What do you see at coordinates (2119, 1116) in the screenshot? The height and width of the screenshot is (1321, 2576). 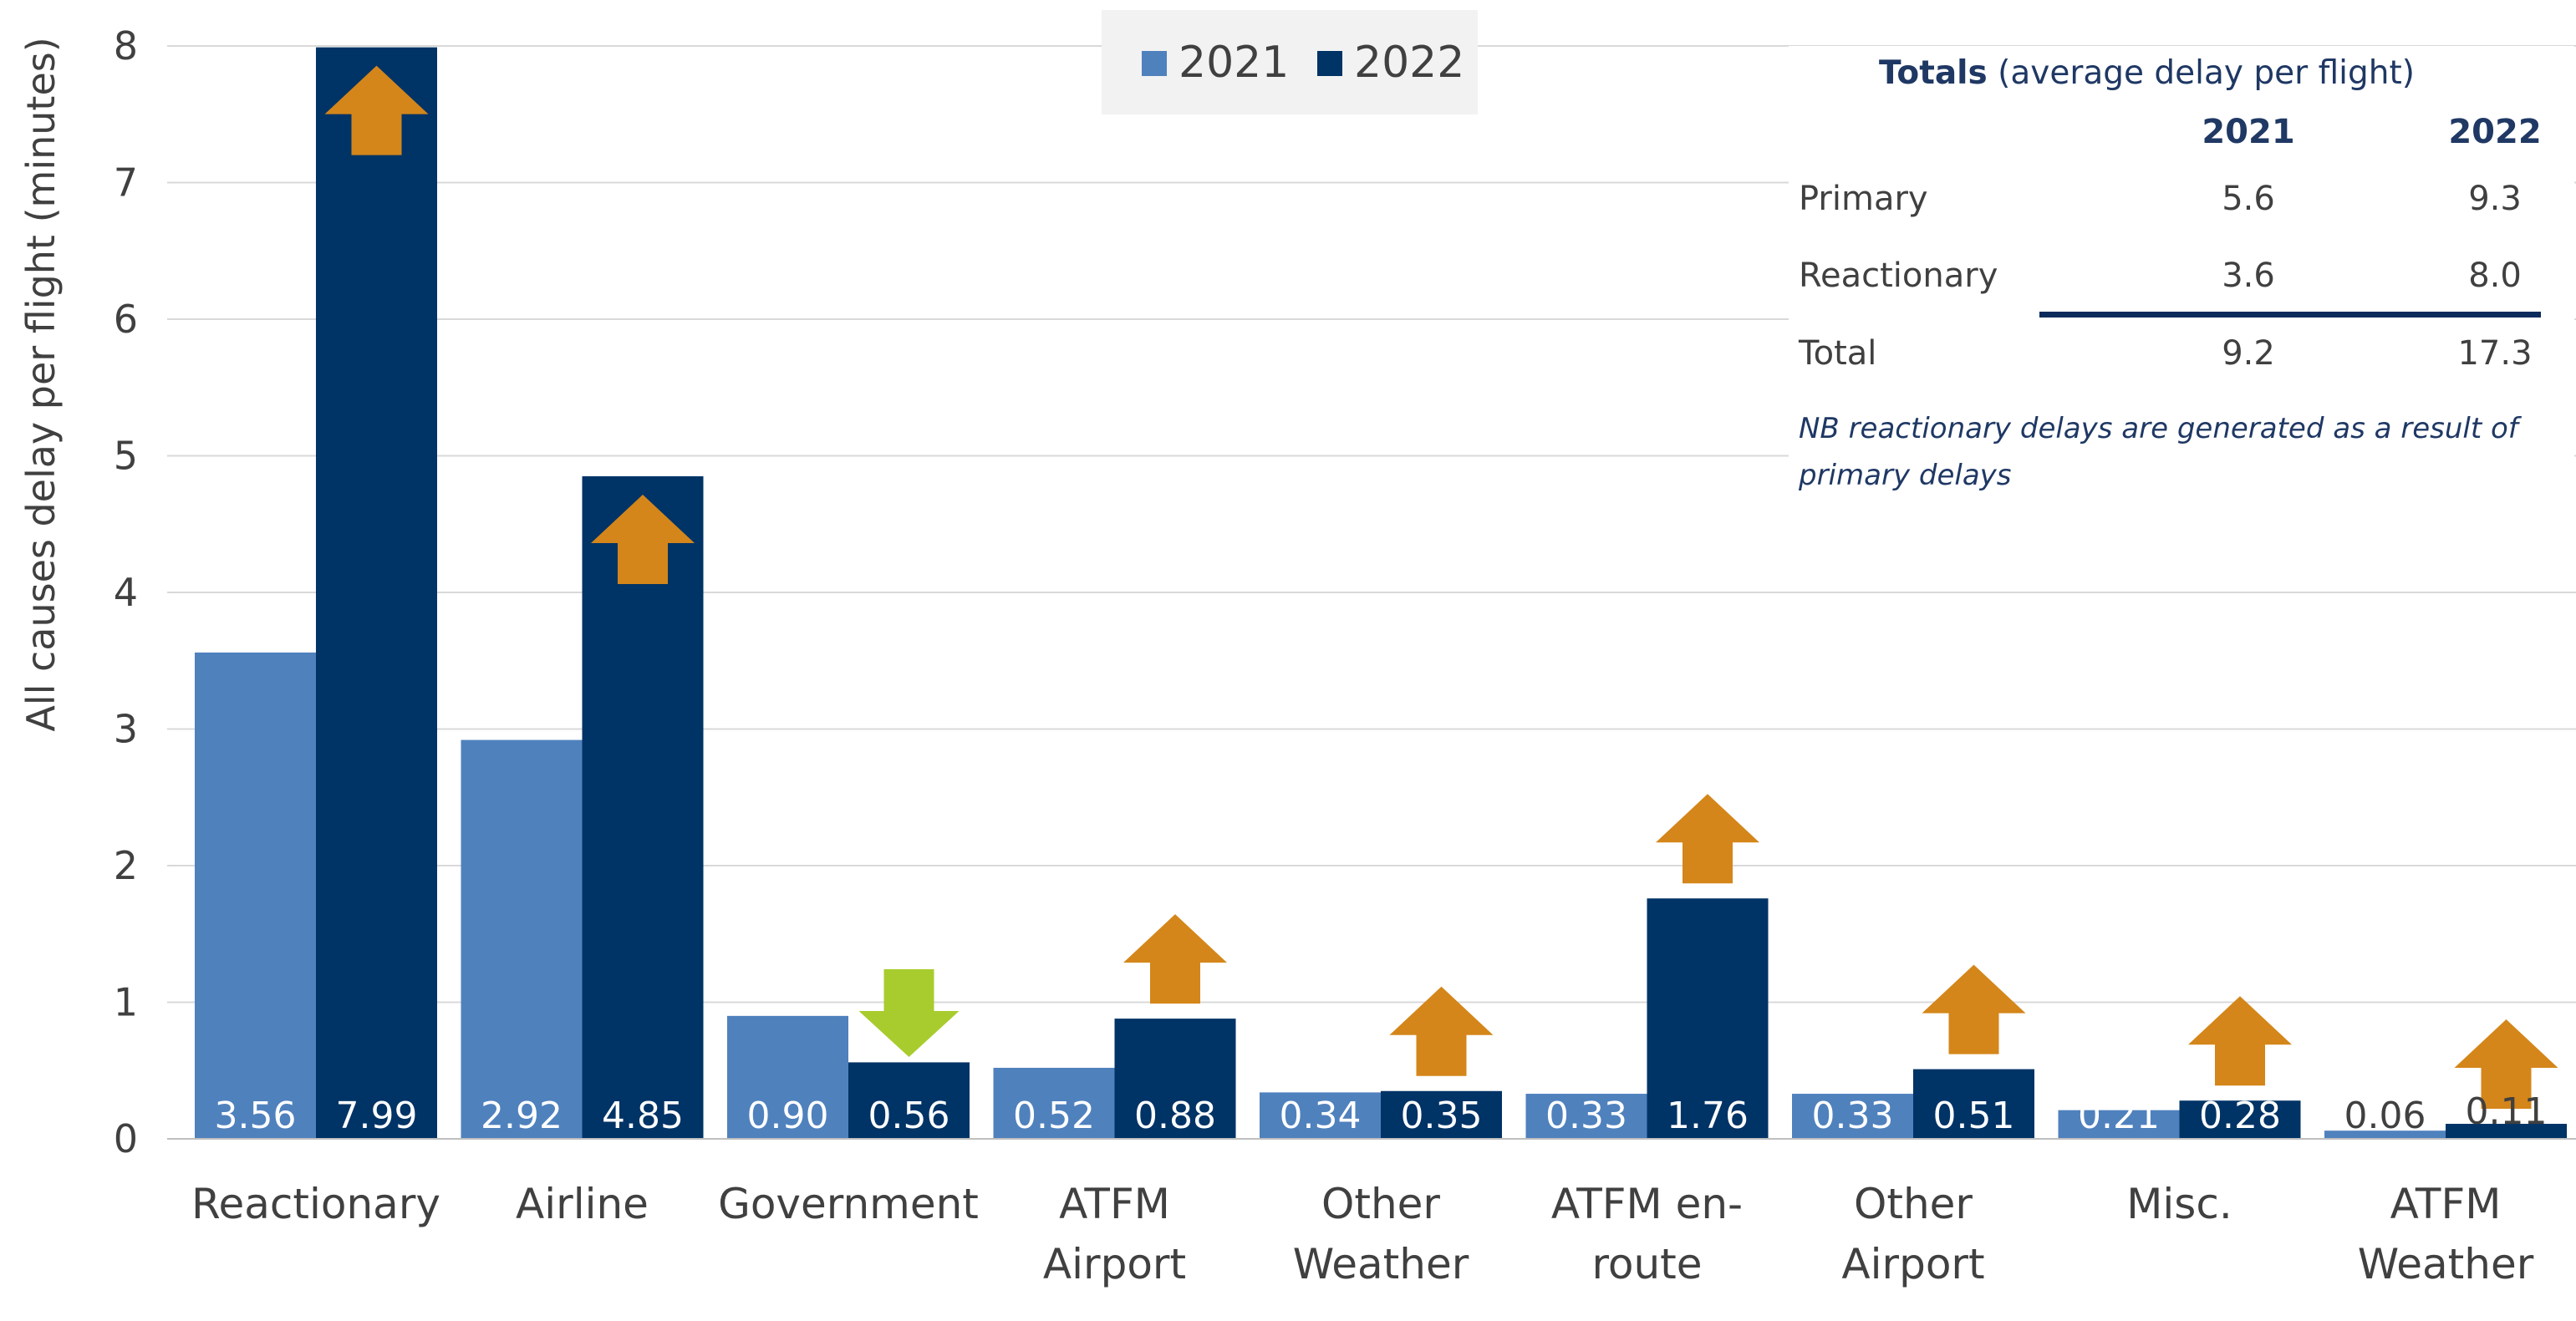 I see `data-label-2021: 0.21` at bounding box center [2119, 1116].